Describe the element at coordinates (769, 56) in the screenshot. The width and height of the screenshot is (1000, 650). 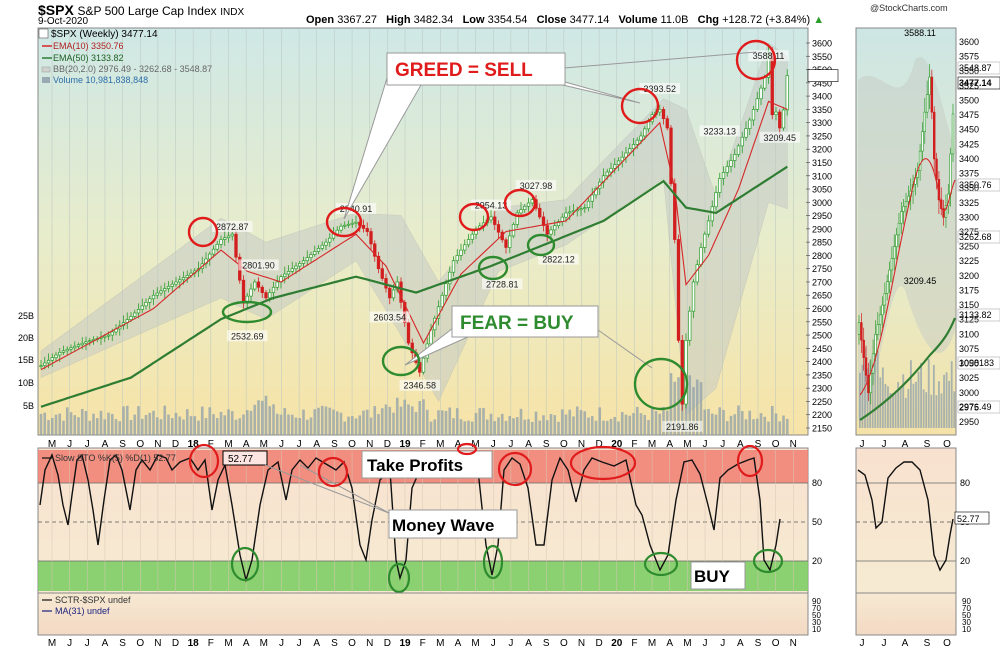
I see `price-callout: 3588.11` at that location.